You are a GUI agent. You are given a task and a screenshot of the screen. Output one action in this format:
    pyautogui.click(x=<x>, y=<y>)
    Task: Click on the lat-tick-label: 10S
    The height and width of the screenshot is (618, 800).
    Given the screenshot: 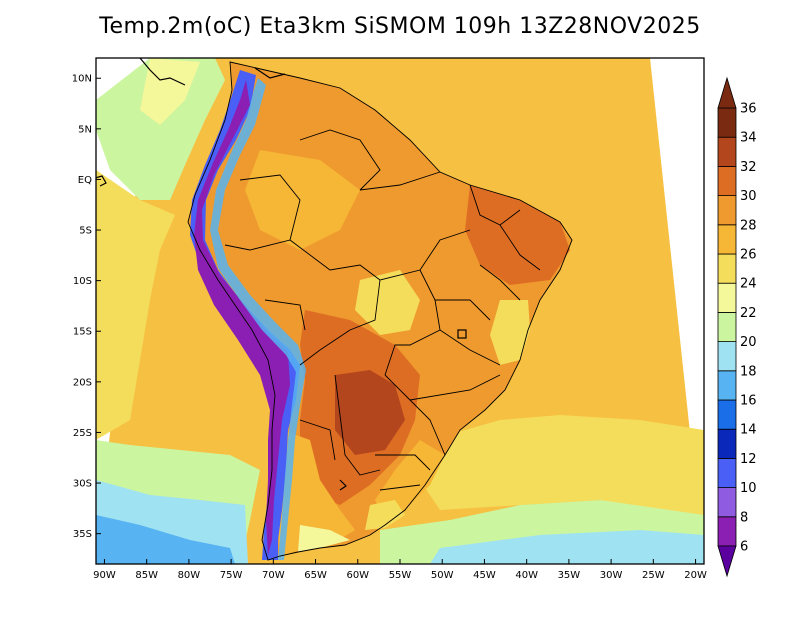 What is the action you would take?
    pyautogui.click(x=82, y=281)
    